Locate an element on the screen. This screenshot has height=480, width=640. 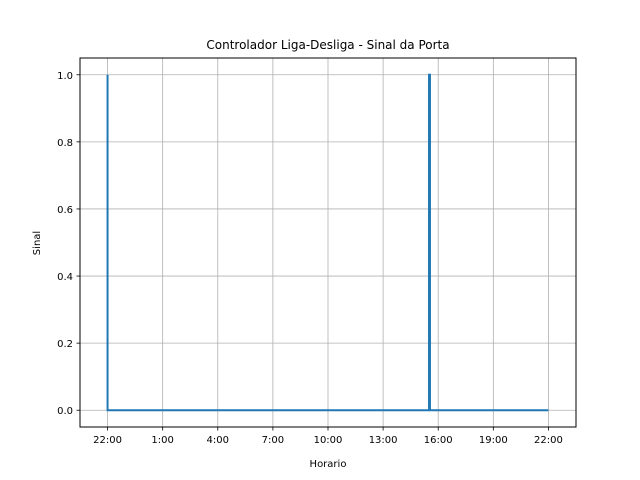
y-tick-label: 0.6 is located at coordinates (65, 210).